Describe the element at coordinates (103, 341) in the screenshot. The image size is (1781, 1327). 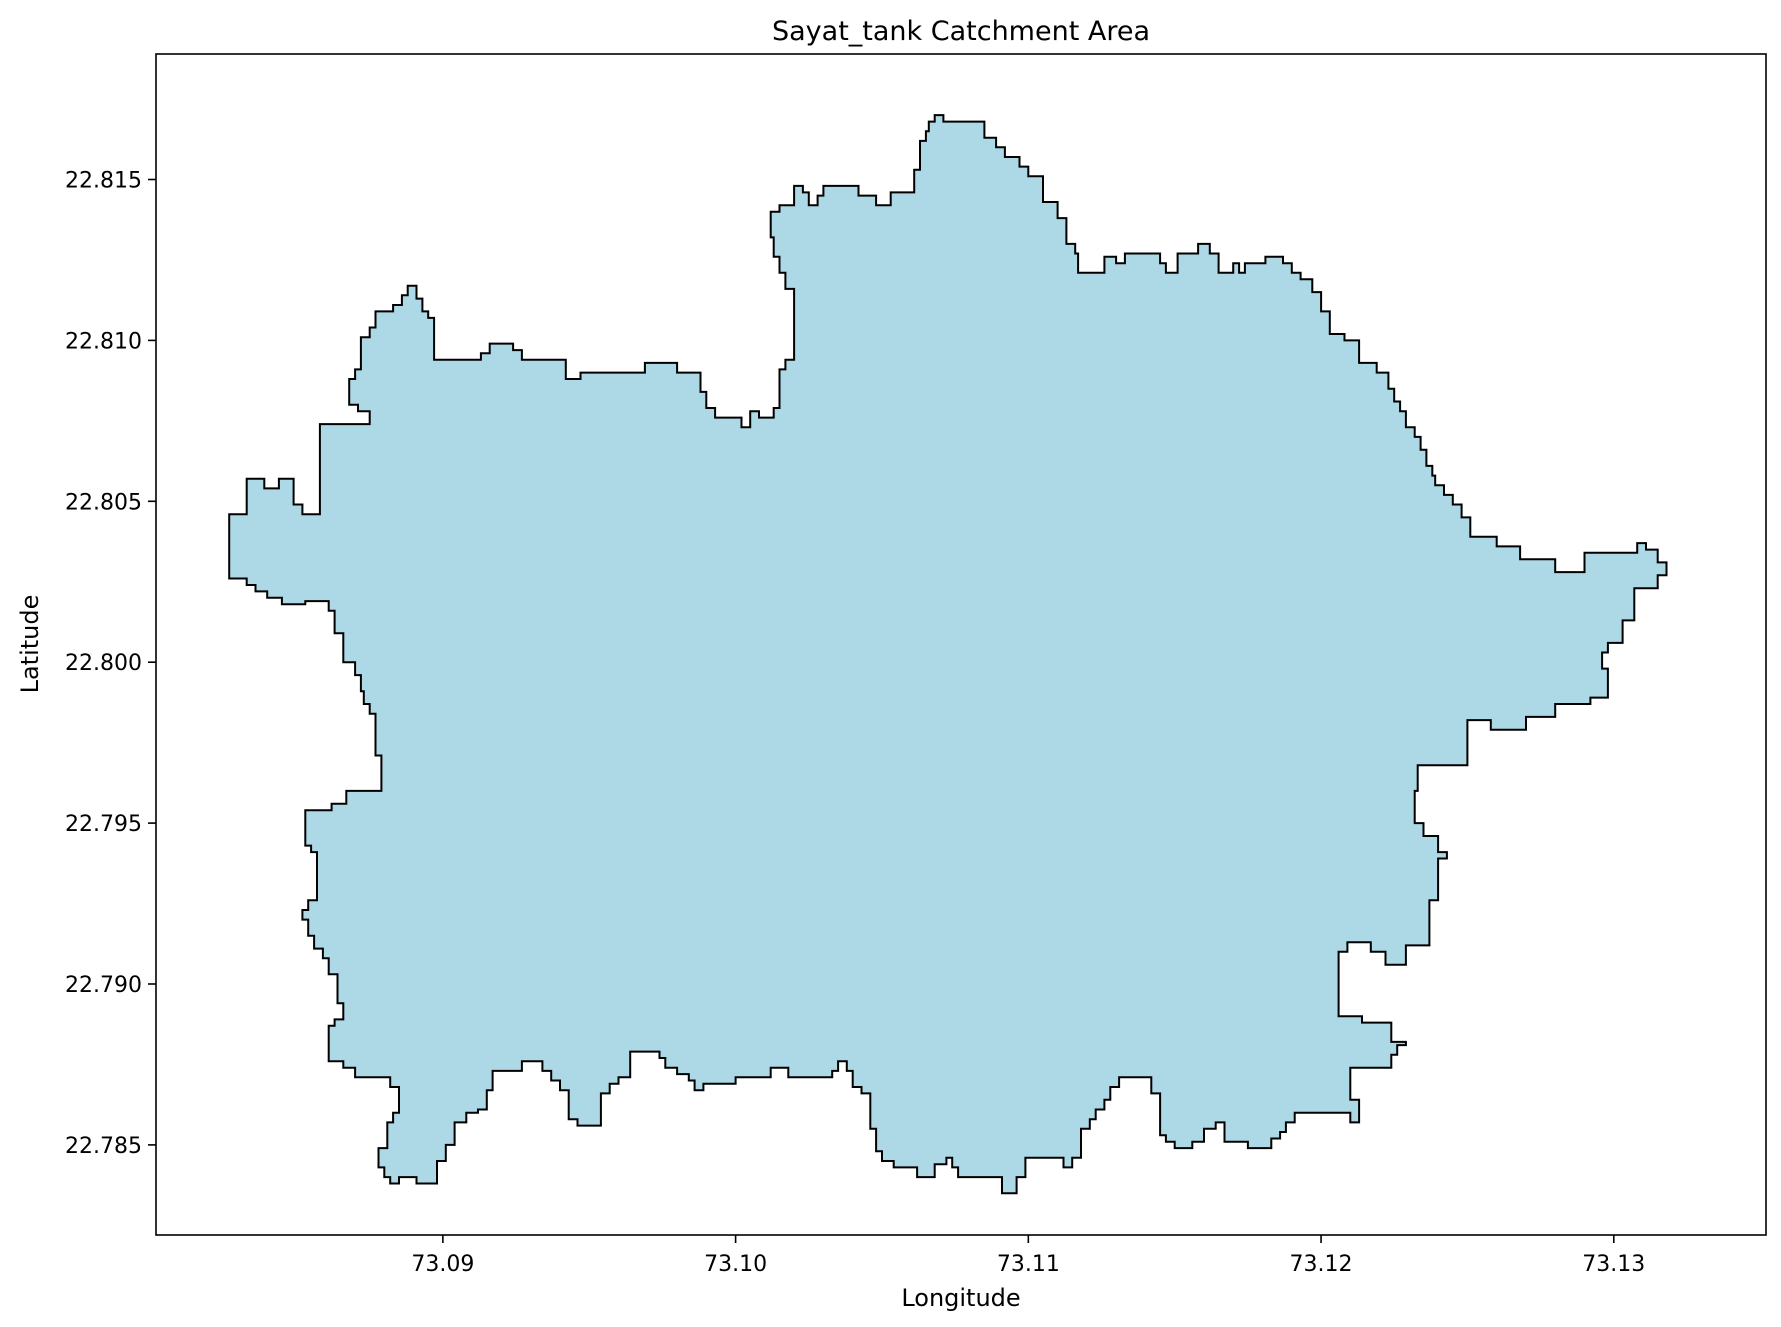
I see `y-tick-label: 22.810` at that location.